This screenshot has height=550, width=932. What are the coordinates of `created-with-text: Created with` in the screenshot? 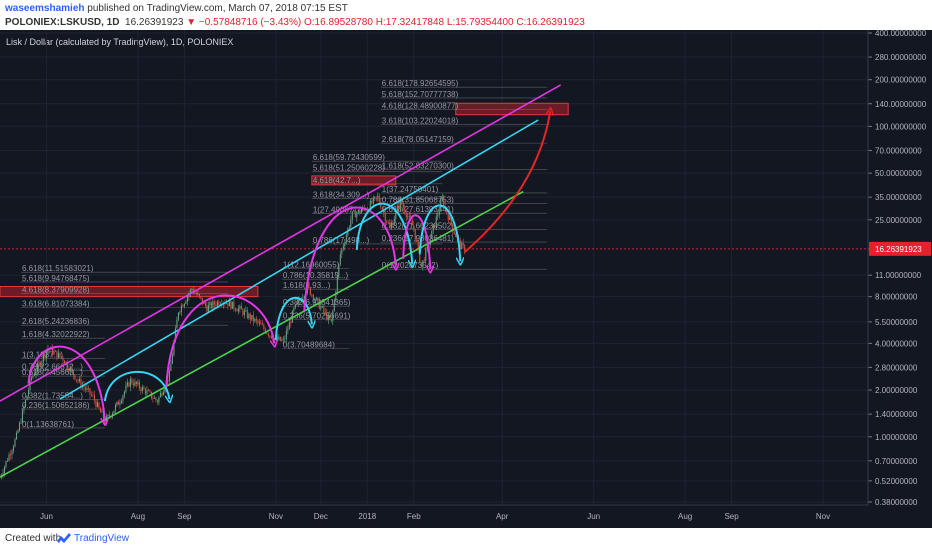 It's located at (33, 538).